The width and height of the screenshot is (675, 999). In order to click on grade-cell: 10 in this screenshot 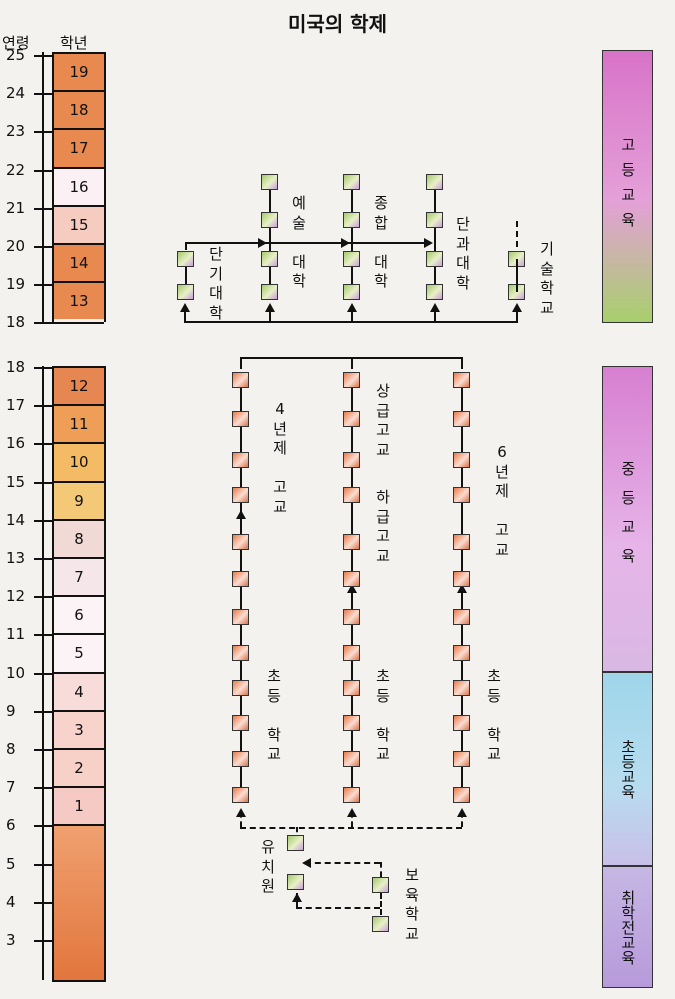, I will do `click(79, 461)`.